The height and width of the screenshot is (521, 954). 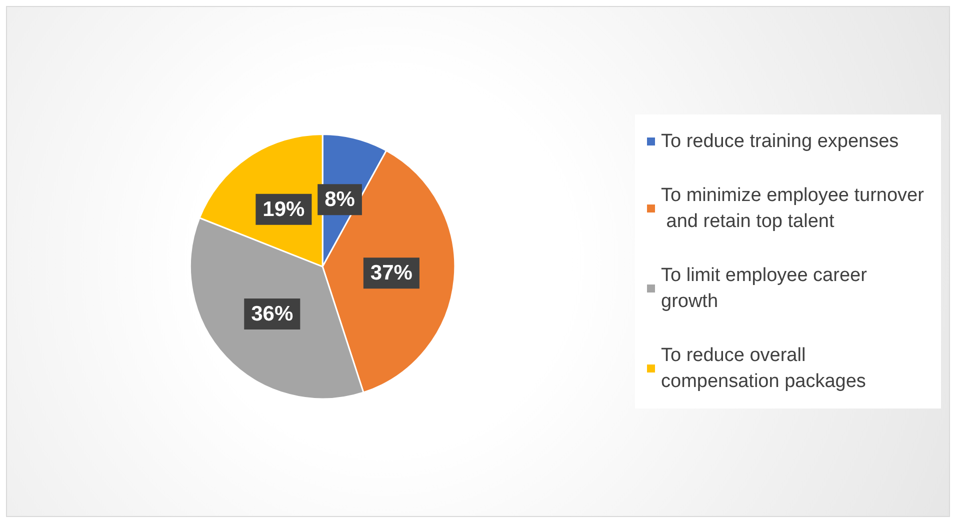 What do you see at coordinates (766, 288) in the screenshot?
I see `legend-label: To limit employee career growth` at bounding box center [766, 288].